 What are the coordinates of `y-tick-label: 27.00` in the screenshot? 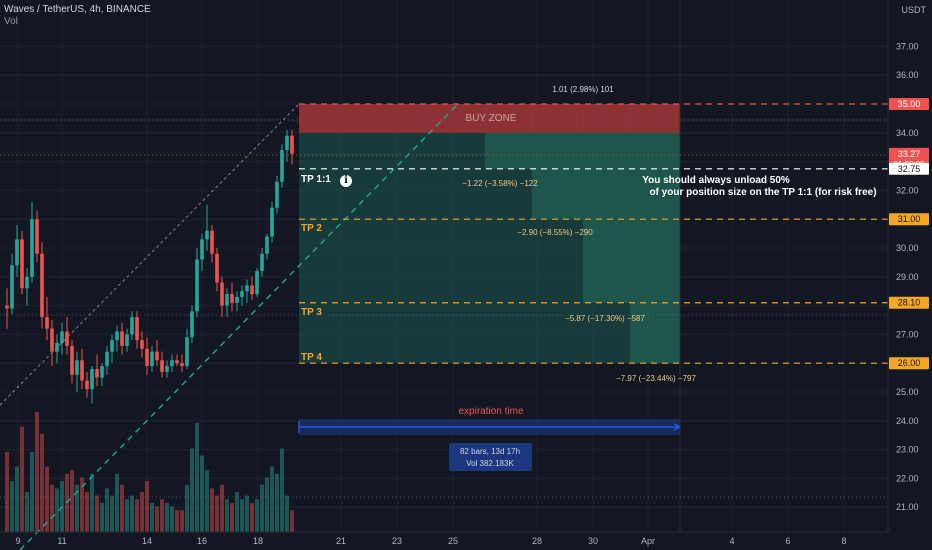 It's located at (907, 334).